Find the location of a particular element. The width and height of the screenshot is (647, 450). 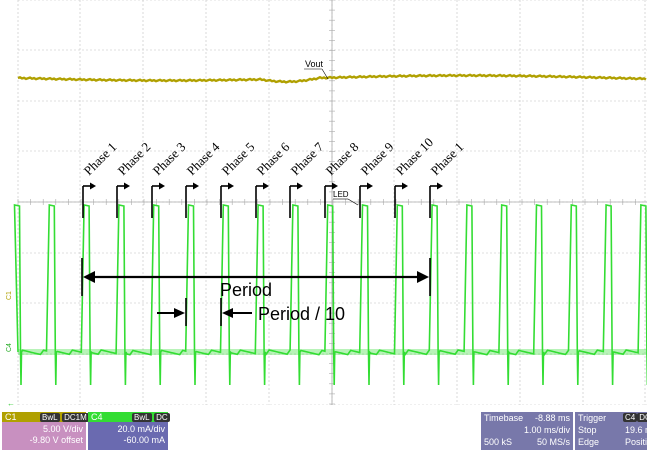

trigger-type: Edge is located at coordinates (589, 442).